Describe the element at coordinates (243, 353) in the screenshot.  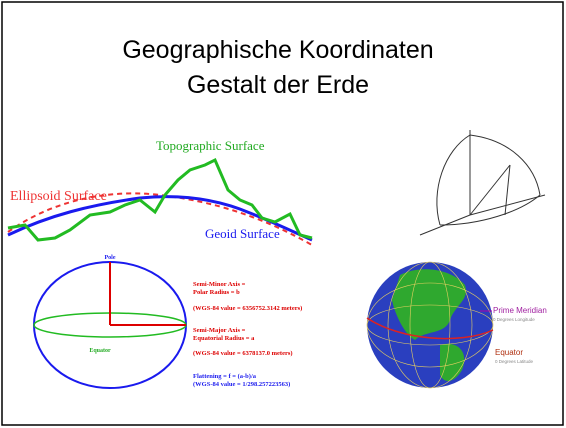
I see `label: (WGS-84 value = 6378137.0 meters)` at that location.